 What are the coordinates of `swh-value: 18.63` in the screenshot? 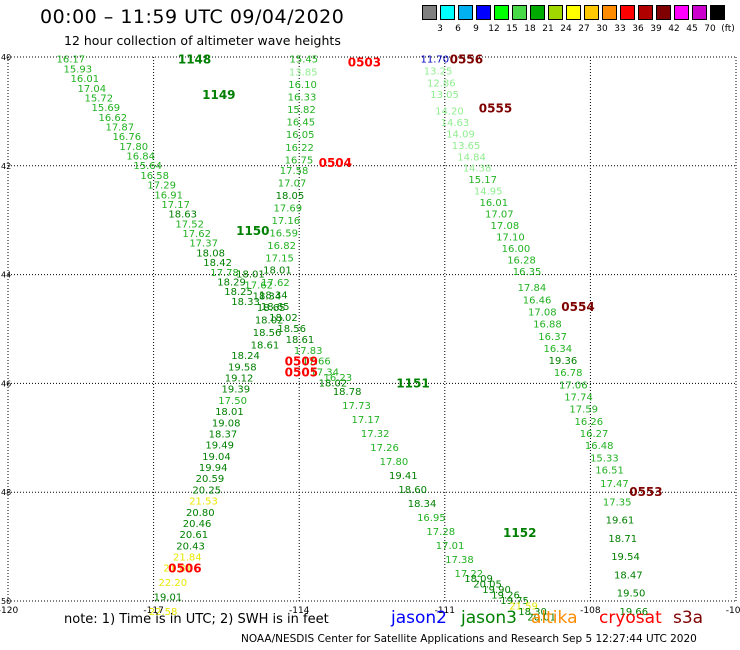 It's located at (182, 215).